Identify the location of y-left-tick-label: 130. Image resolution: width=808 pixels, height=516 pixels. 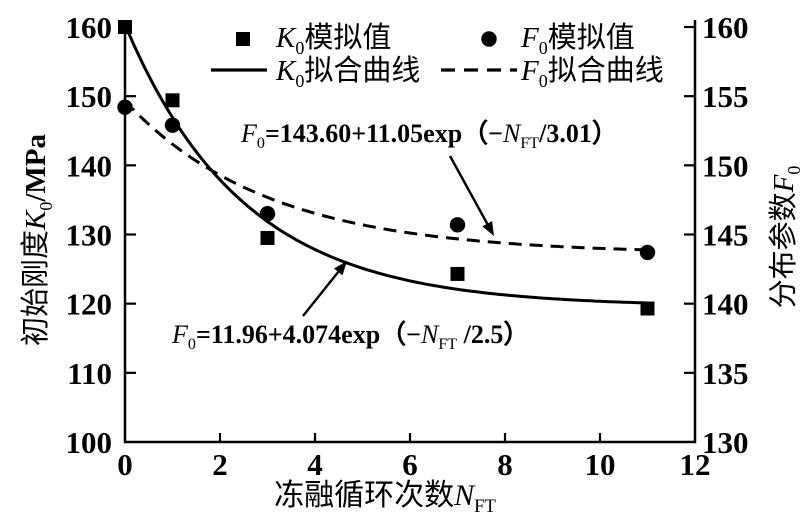
(89, 235).